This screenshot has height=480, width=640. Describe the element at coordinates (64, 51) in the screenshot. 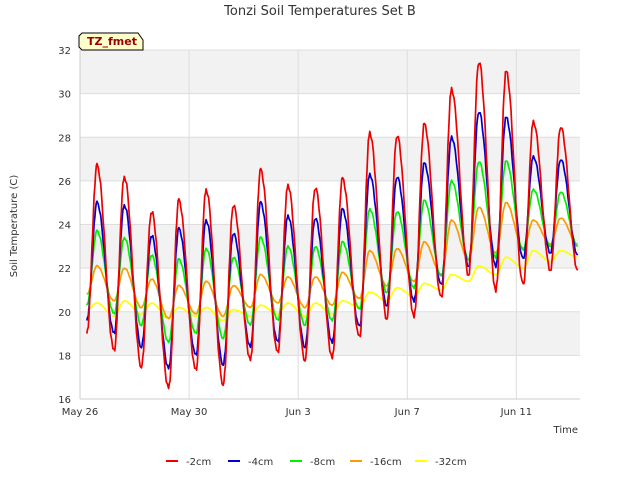

I see `y-tick-label: 32` at that location.